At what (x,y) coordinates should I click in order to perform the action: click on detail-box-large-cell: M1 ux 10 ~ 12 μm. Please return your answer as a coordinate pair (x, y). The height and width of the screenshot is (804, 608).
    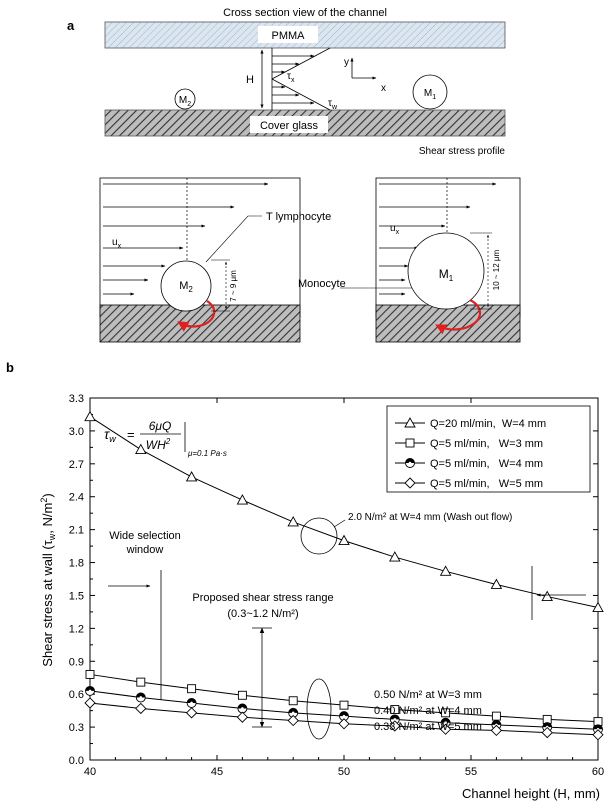
    Looking at the image, I should click on (448, 260).